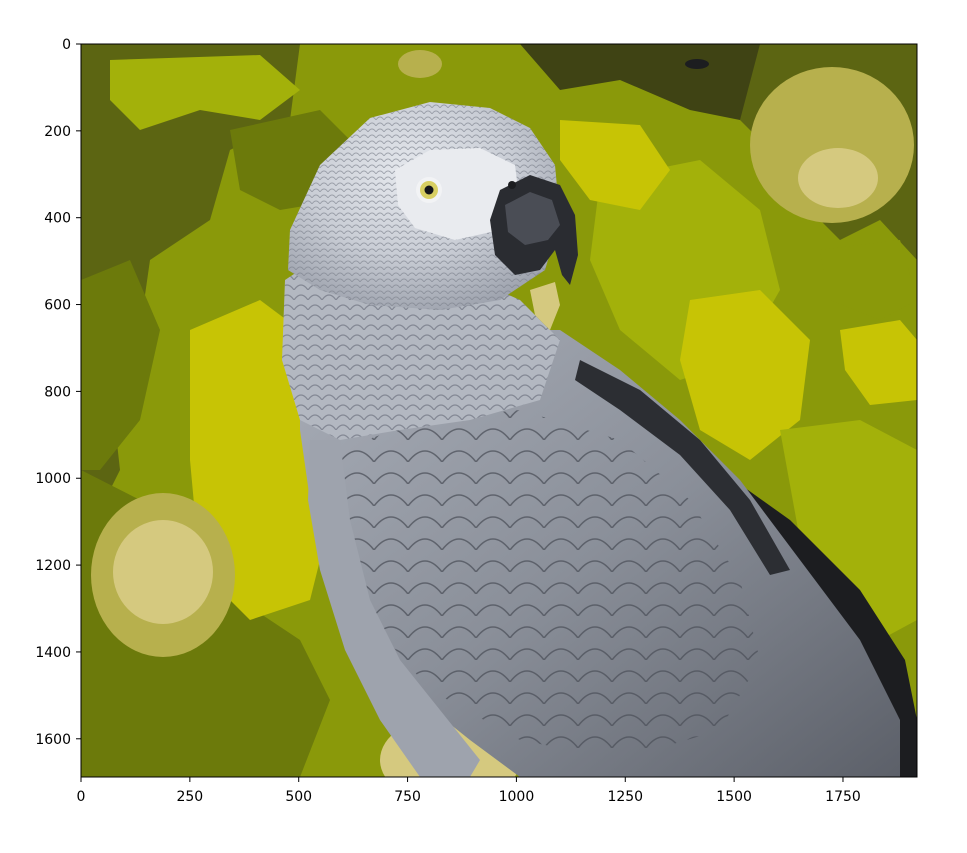  What do you see at coordinates (429, 190) in the screenshot?
I see `parrot-eye-pupil` at bounding box center [429, 190].